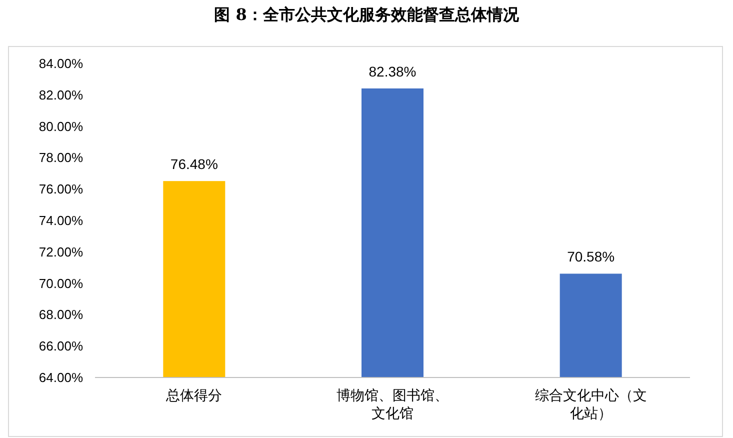  Describe the element at coordinates (61, 158) in the screenshot. I see `y-tick-label: 78.00%` at that location.